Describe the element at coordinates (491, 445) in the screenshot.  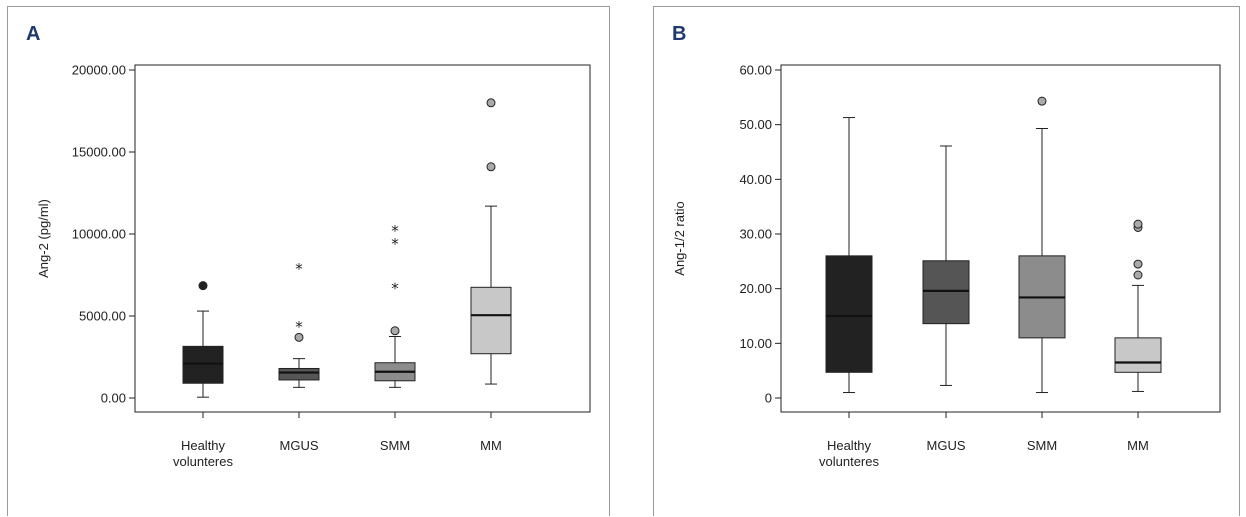
I see `chart-a-xtick-label: MM` at that location.